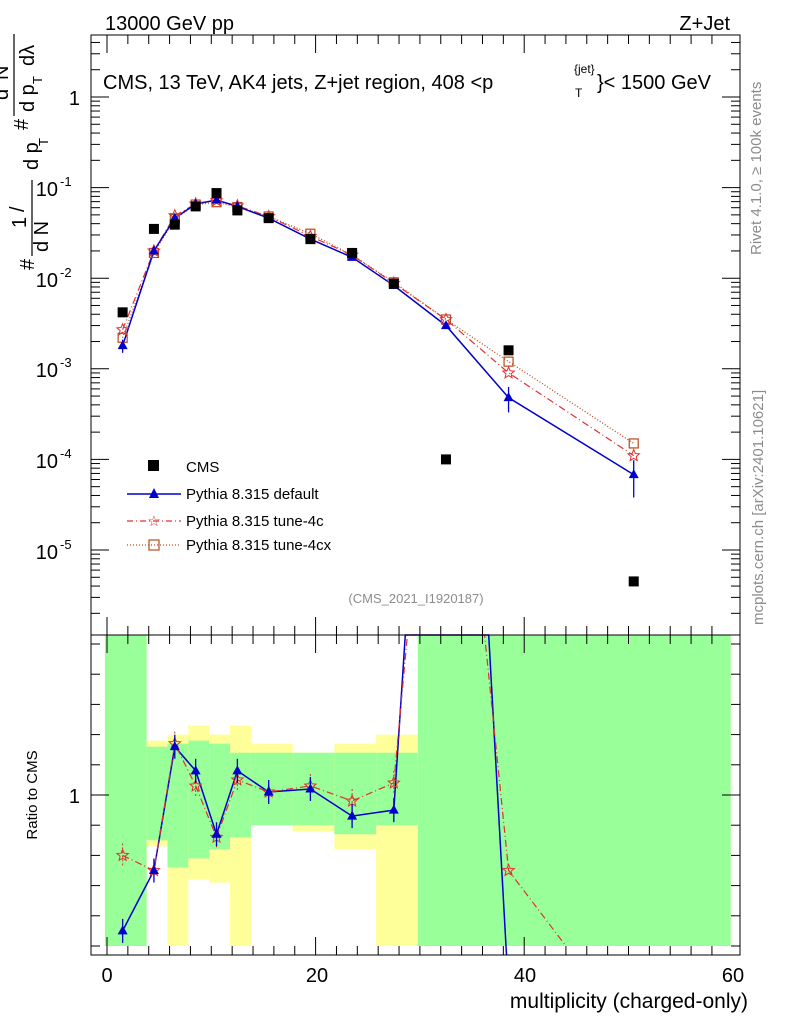 The height and width of the screenshot is (1024, 786). Describe the element at coordinates (58, 326) in the screenshot. I see `main-y-tick-labels: 1 10 -1 10 -2 10 -3 10 -4 10 -5` at that location.